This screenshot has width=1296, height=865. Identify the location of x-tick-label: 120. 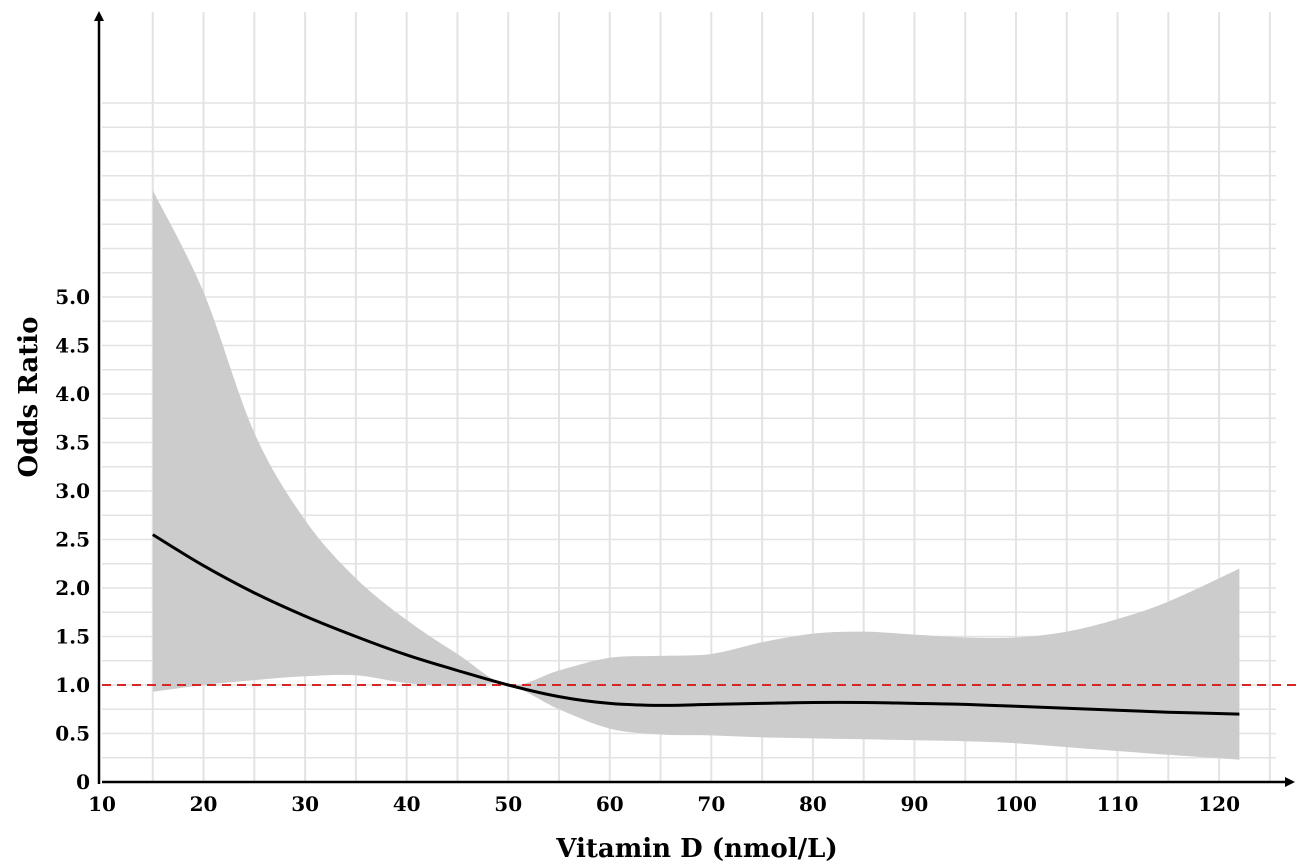
(1219, 804).